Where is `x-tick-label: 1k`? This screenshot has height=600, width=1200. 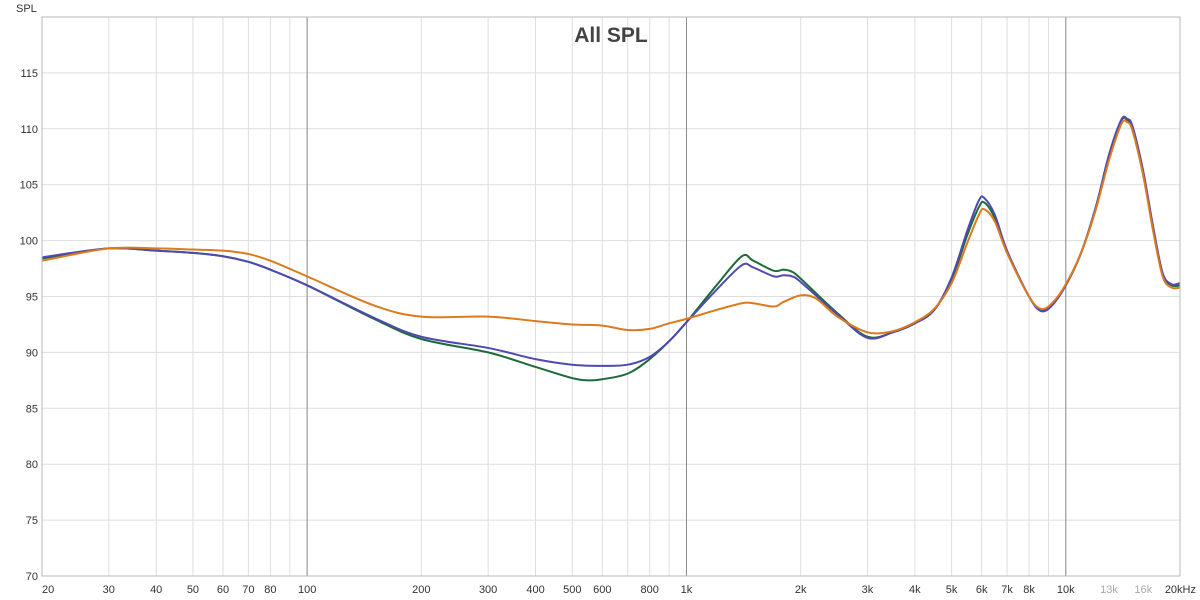
x-tick-label: 1k is located at coordinates (687, 590).